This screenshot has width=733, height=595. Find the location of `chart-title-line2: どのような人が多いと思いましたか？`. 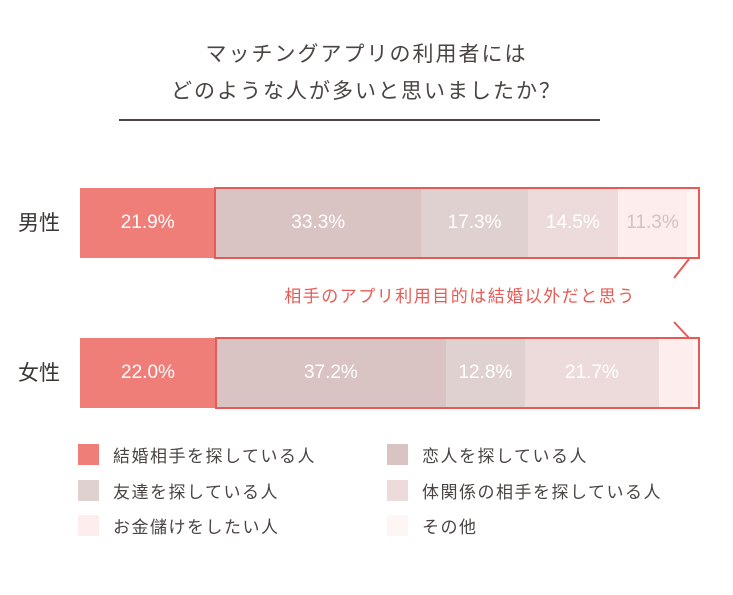

chart-title-line2: どのような人が多いと思いましたか？ is located at coordinates (366, 91).